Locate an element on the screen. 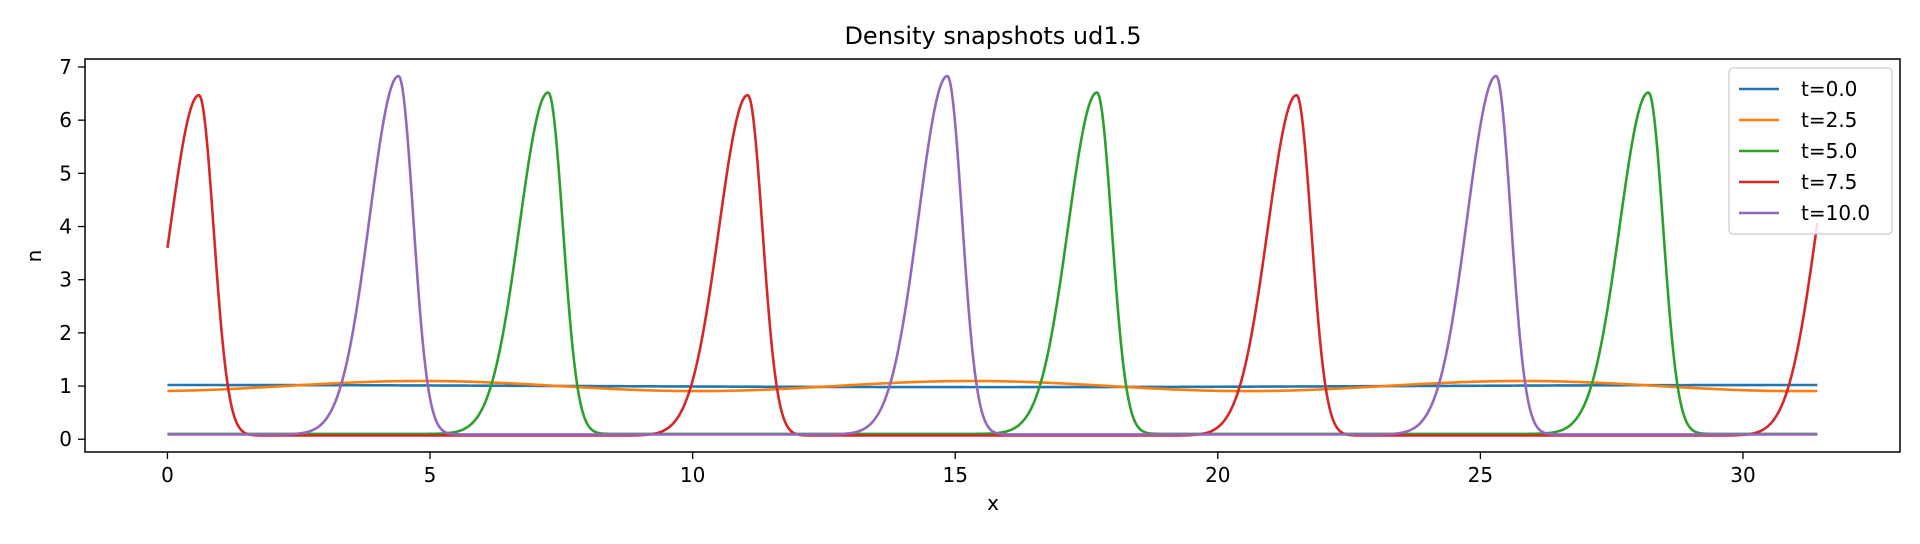 The height and width of the screenshot is (544, 1920). x-tick-label: 5 is located at coordinates (430, 475).